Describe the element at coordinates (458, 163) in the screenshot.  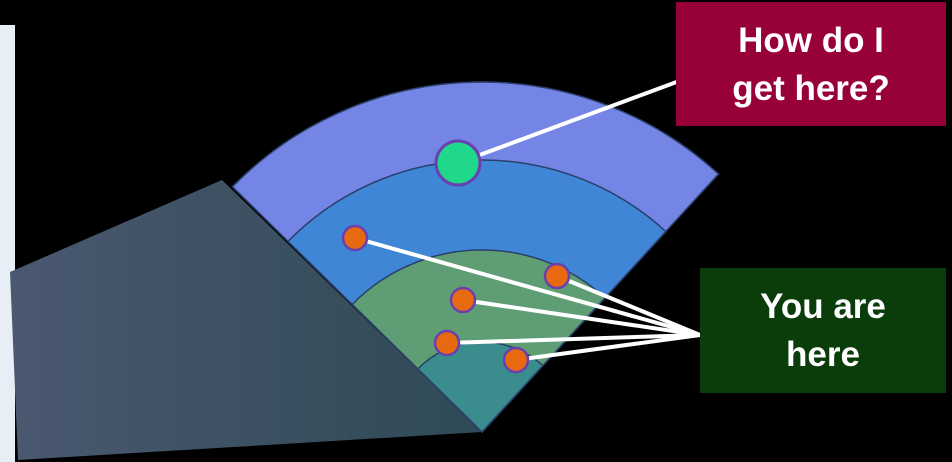
I see `goal-dot` at that location.